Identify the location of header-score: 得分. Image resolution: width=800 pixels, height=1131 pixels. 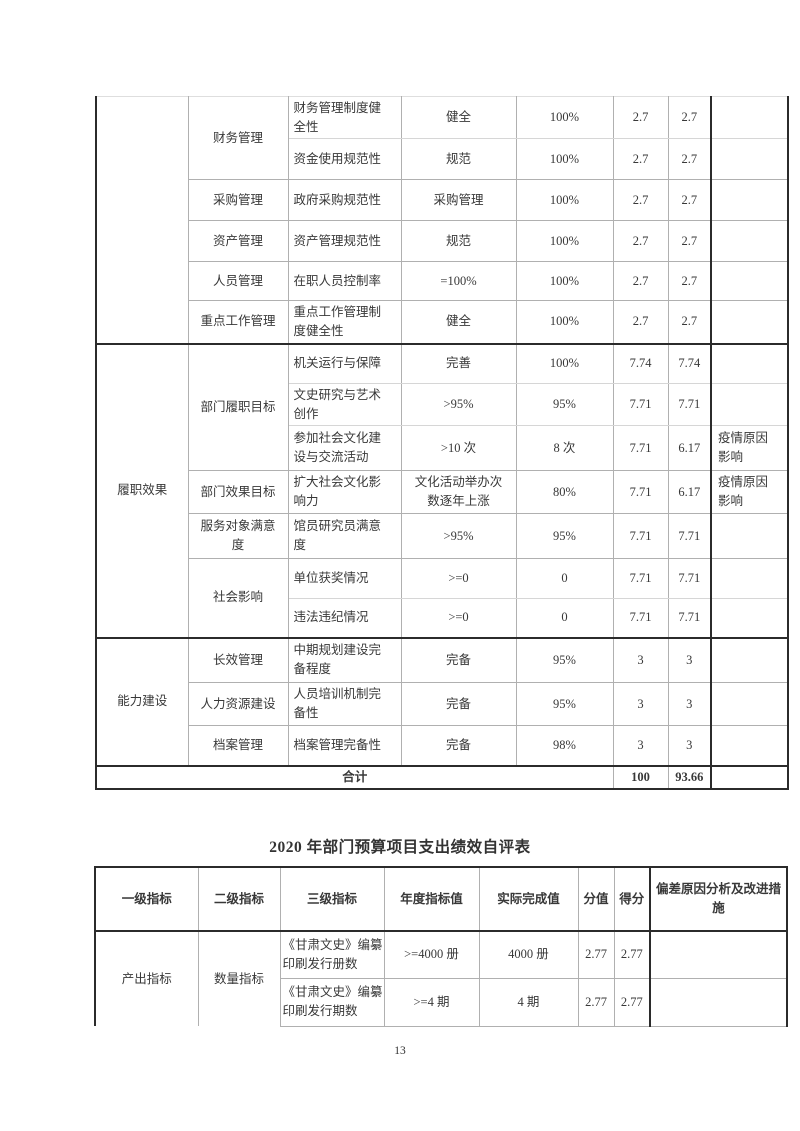
(632, 899).